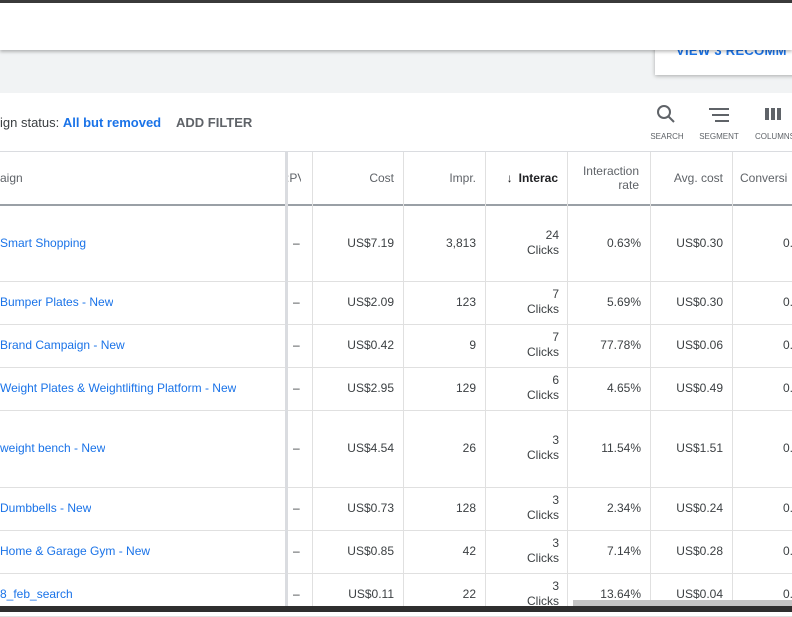  Describe the element at coordinates (370, 242) in the screenshot. I see `cost: US$7.19` at that location.